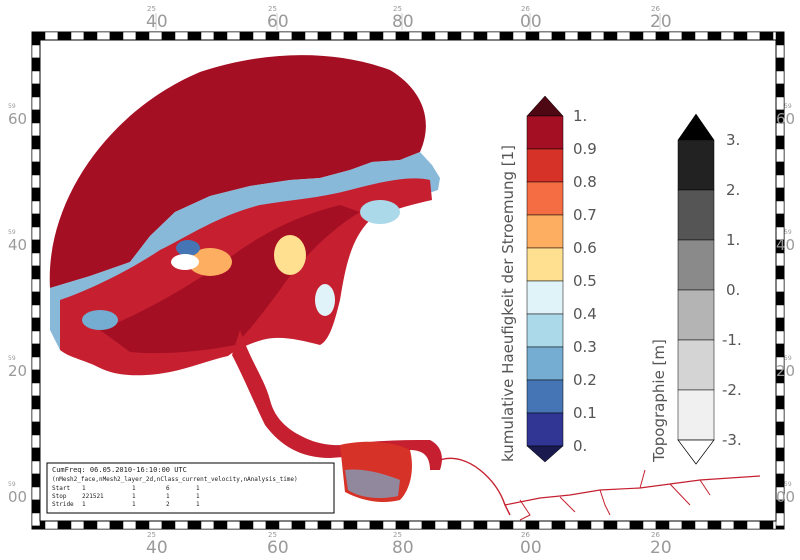 This screenshot has width=800, height=560. Describe the element at coordinates (63, 504) in the screenshot. I see `info-cell: Stride` at that location.